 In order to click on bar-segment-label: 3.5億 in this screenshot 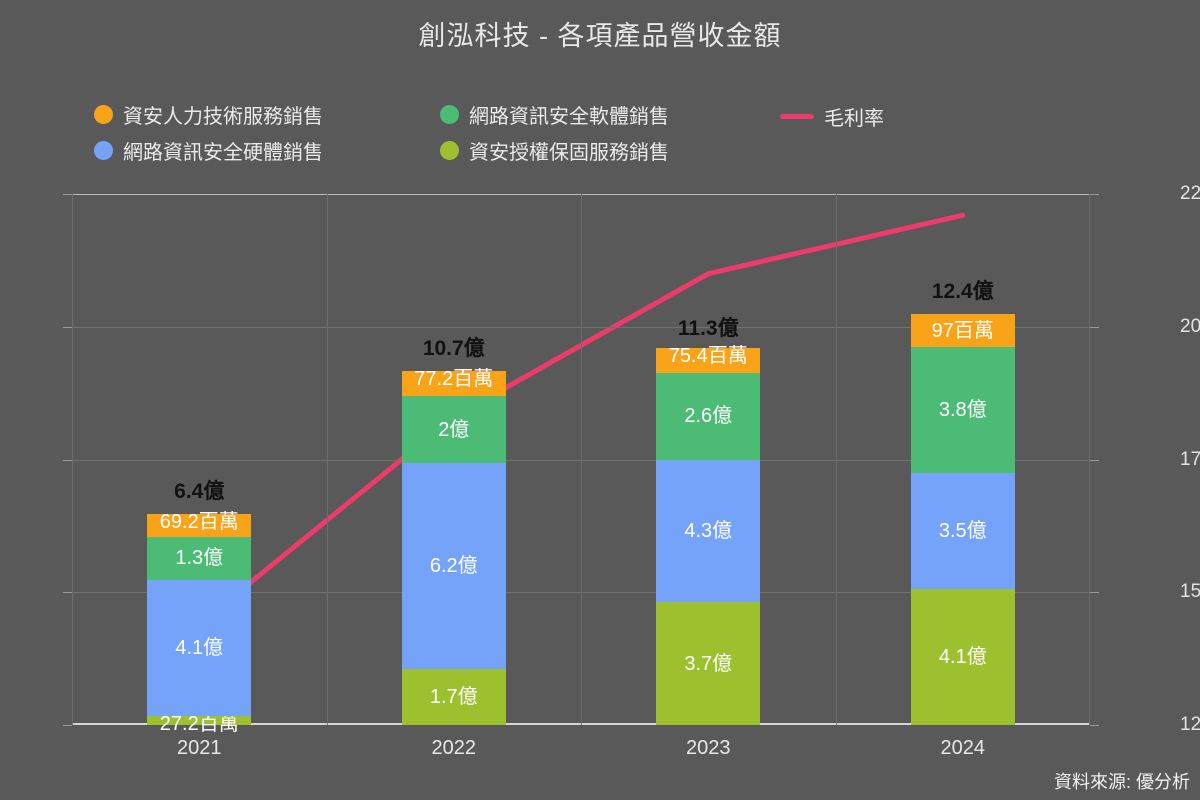, I will do `click(962, 530)`.